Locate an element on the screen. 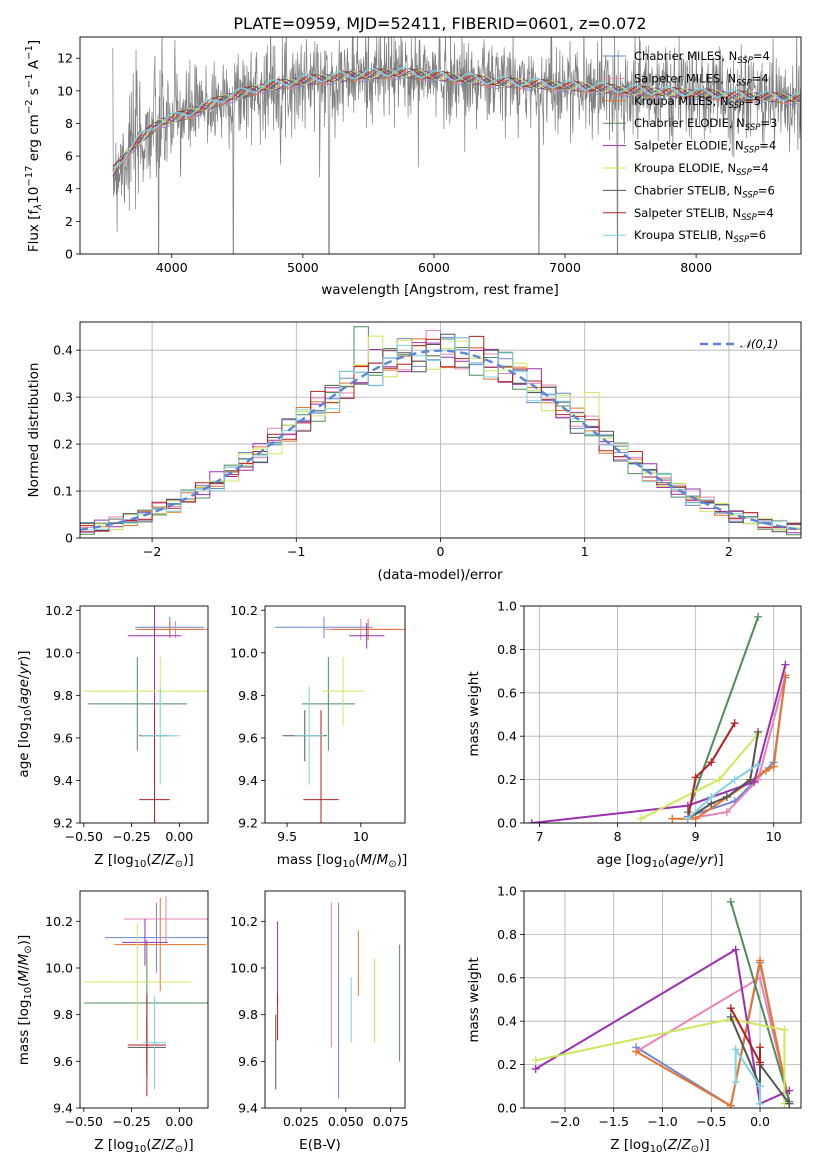 This screenshot has width=819, height=1170. age-vs-Z-panel: −0.50 −0.25 0.00 9.2 9.4 9.6 9.8 10.0 10.2 is located at coordinates (127, 723).